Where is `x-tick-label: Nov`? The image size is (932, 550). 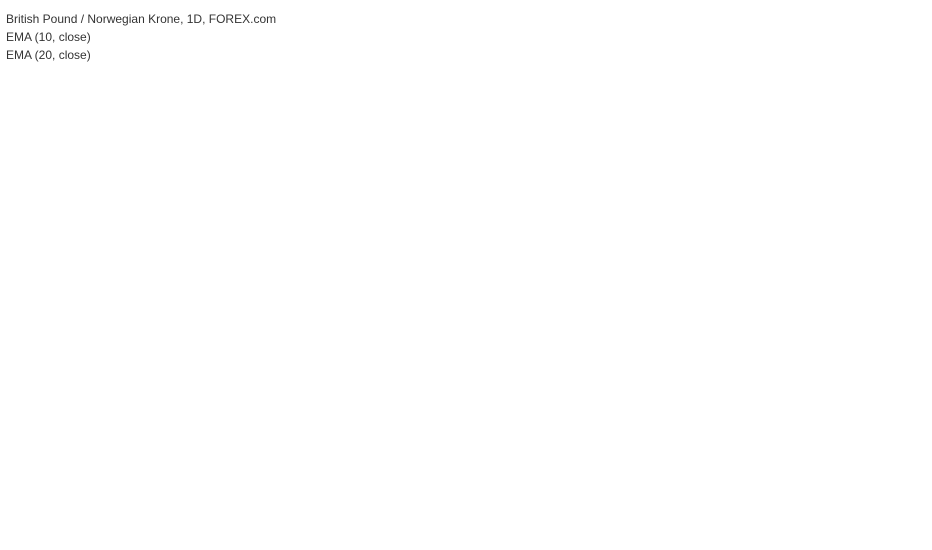 x-tick-label: Nov is located at coordinates (762, 536).